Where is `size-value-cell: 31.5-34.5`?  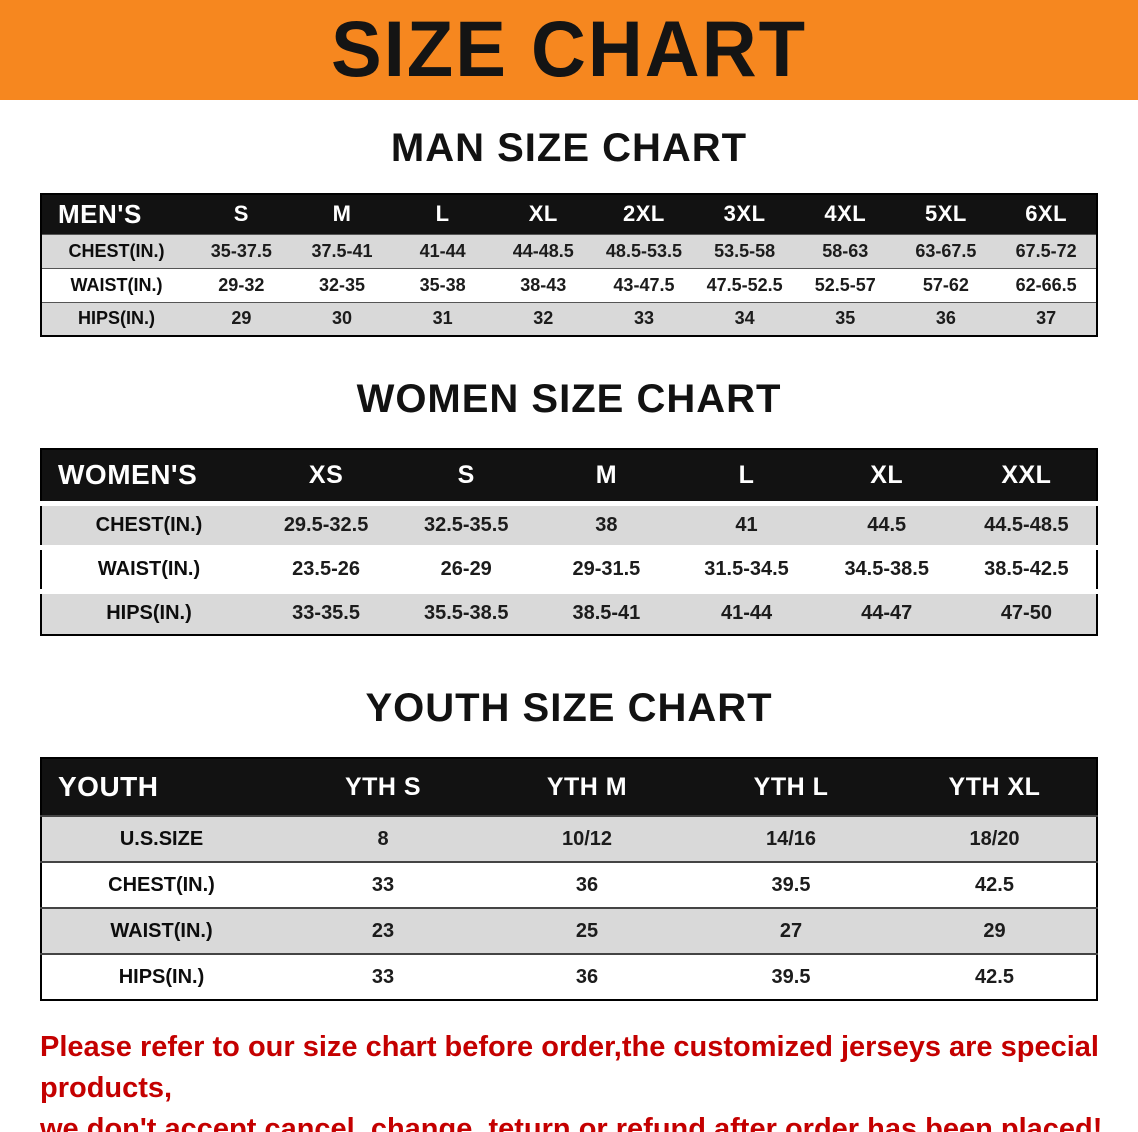 size-value-cell: 31.5-34.5 is located at coordinates (746, 567).